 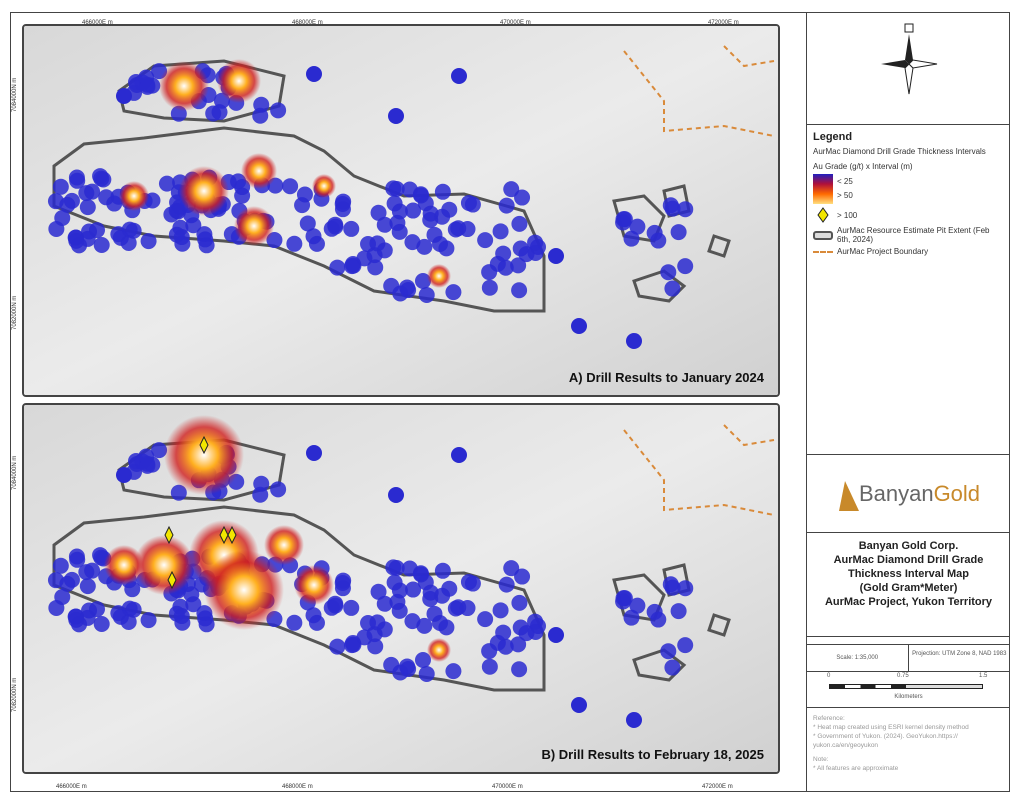 What do you see at coordinates (858, 658) in the screenshot?
I see `scale-text: Scale: 1:35,000` at bounding box center [858, 658].